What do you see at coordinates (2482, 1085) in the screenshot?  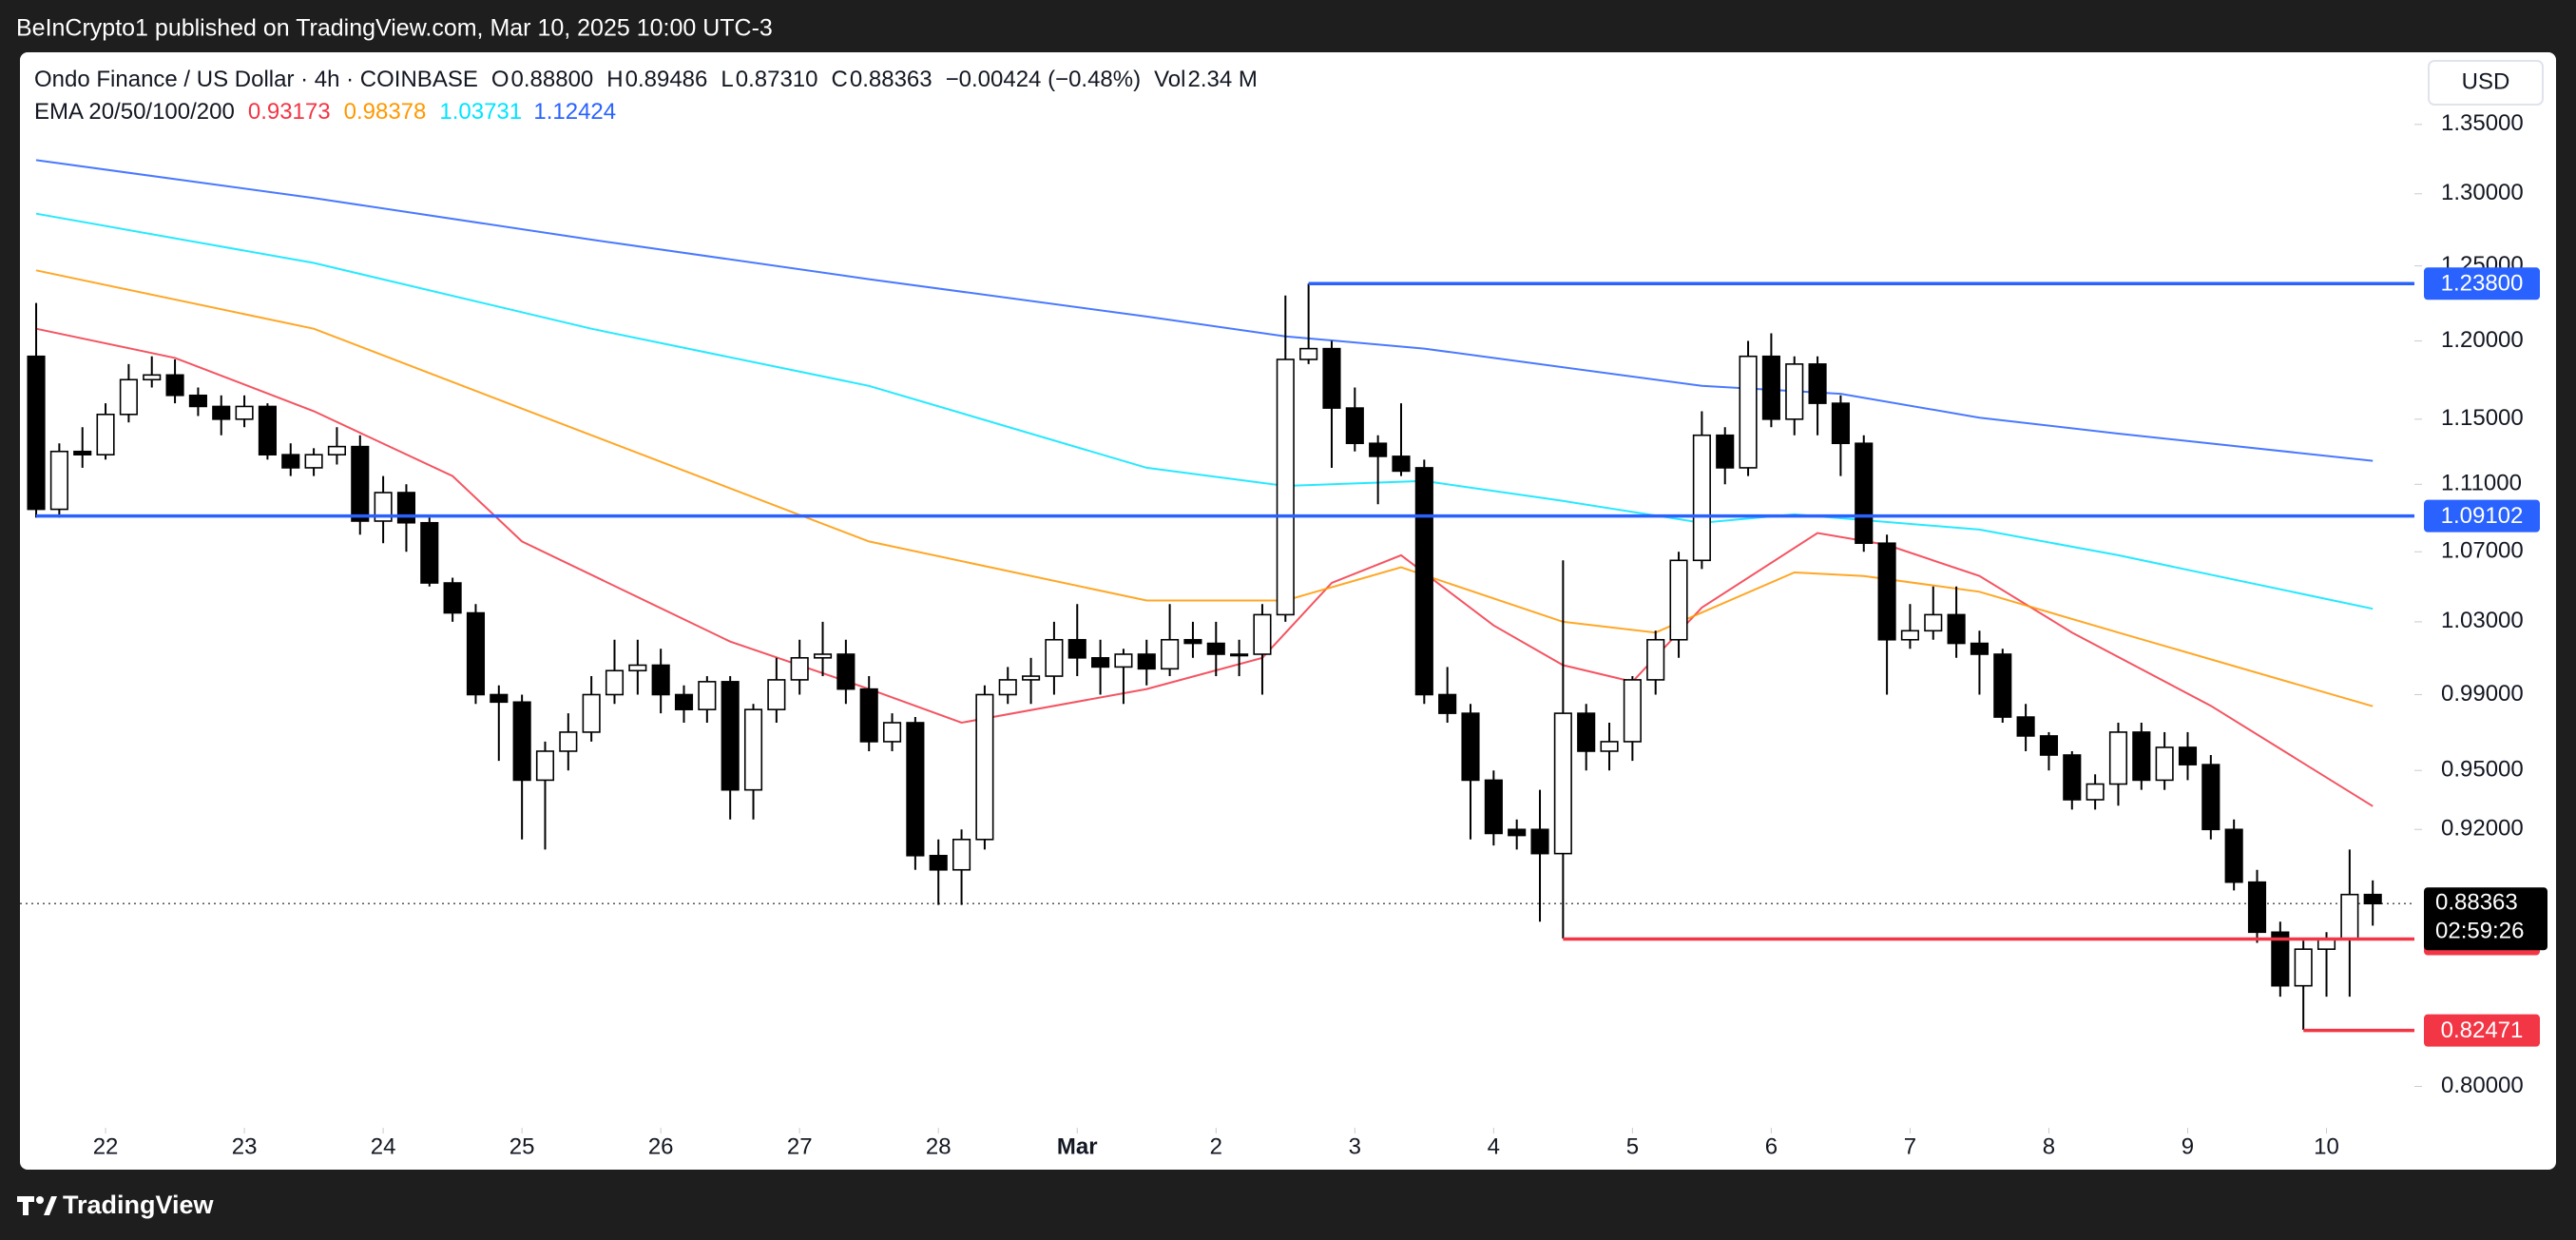 I see `y-tick-label: 0.80000` at bounding box center [2482, 1085].